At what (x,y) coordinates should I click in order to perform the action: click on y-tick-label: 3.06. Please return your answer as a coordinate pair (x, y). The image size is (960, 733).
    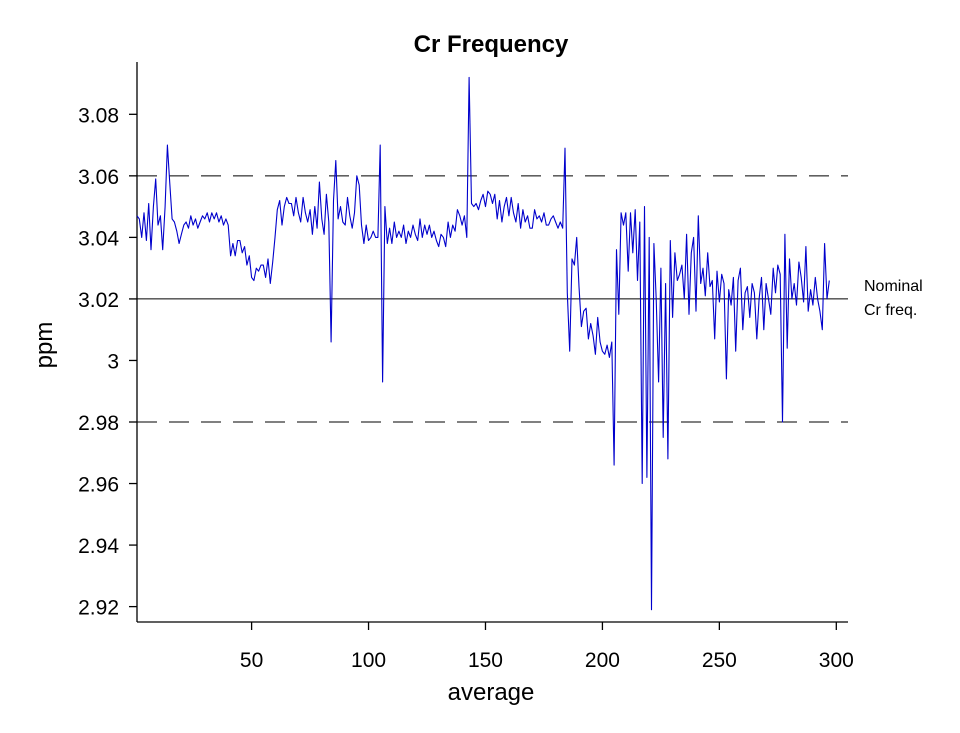
    Looking at the image, I should click on (98, 177).